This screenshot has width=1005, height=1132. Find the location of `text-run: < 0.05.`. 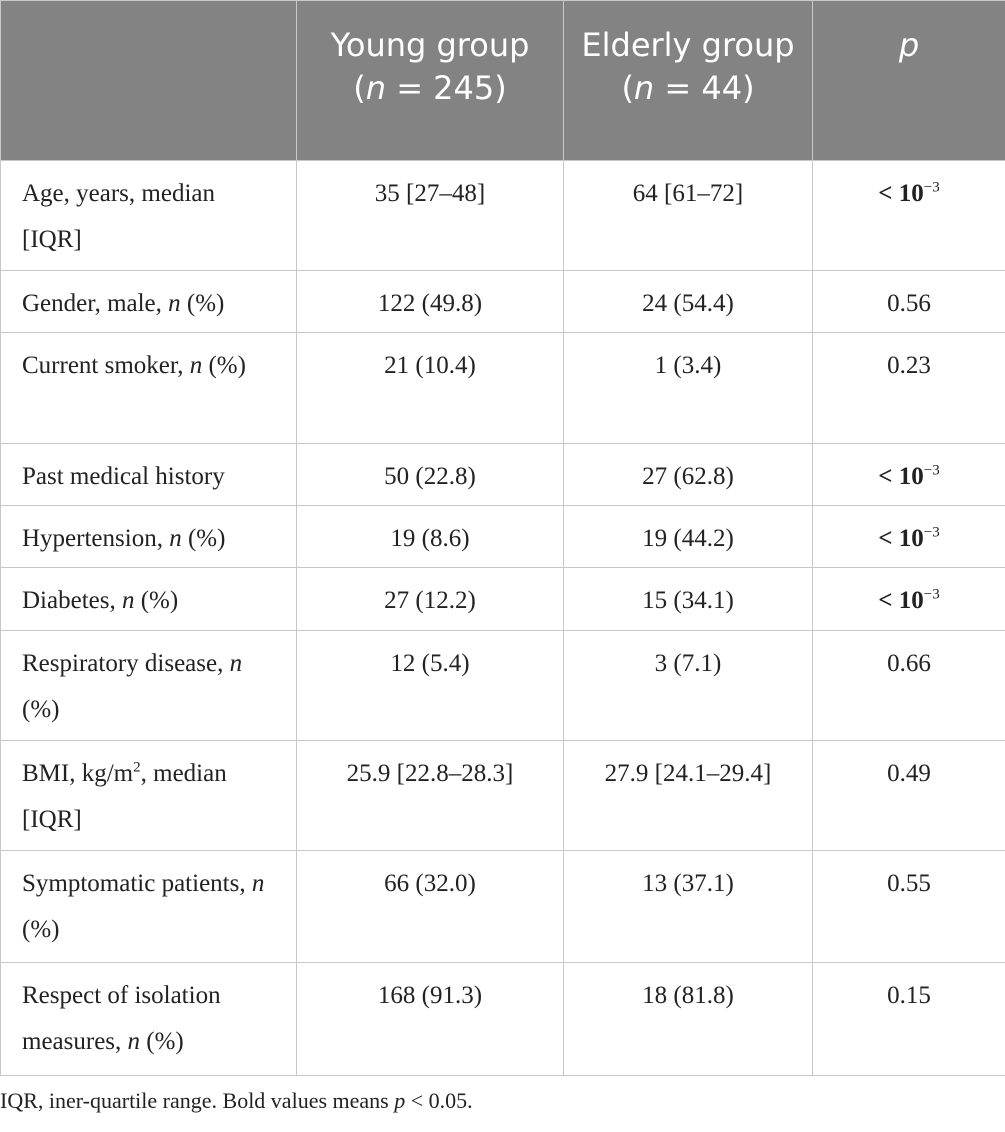

text-run: < 0.05. is located at coordinates (439, 1100).